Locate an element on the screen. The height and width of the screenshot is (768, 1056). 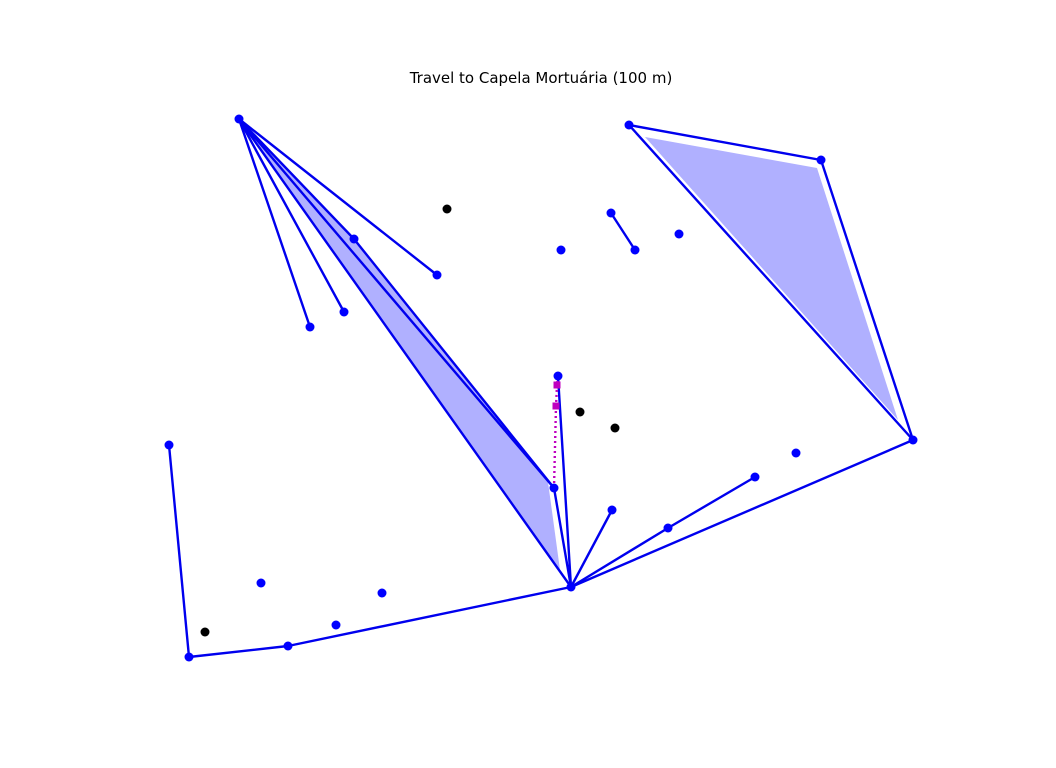
node-n14 is located at coordinates (796, 453).